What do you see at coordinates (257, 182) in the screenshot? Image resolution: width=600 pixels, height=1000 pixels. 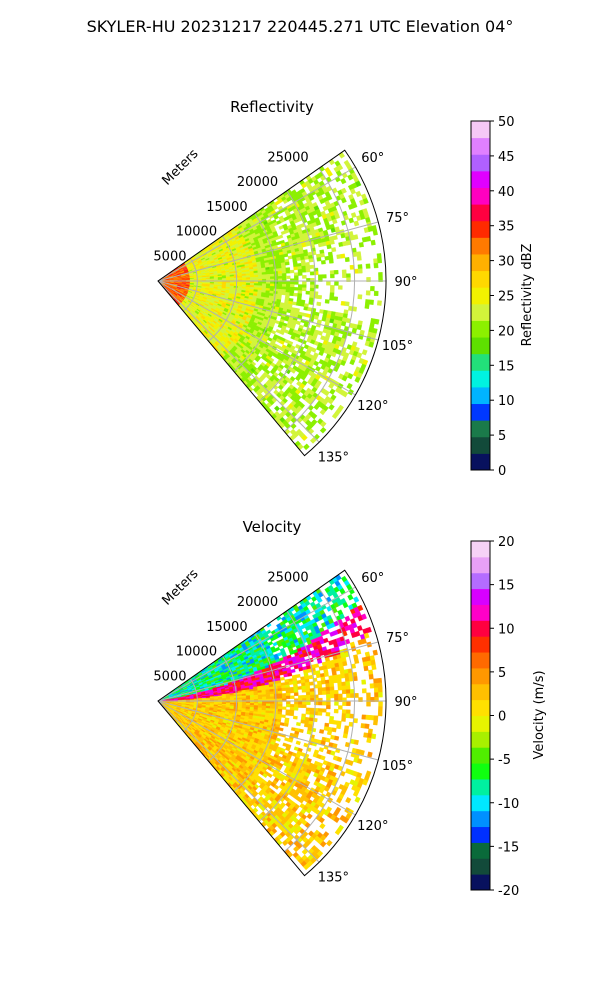 I see `range-tick-label: 20000` at bounding box center [257, 182].